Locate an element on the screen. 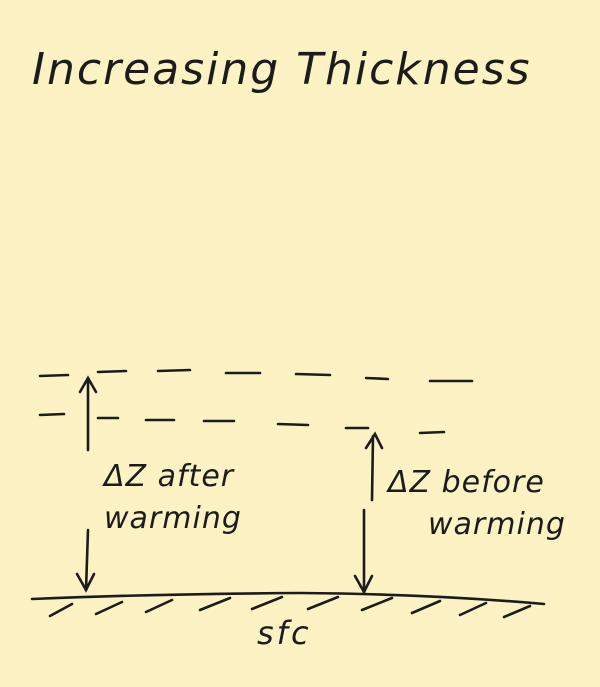 The height and width of the screenshot is (687, 600). surface-label: sfc is located at coordinates (284, 633).